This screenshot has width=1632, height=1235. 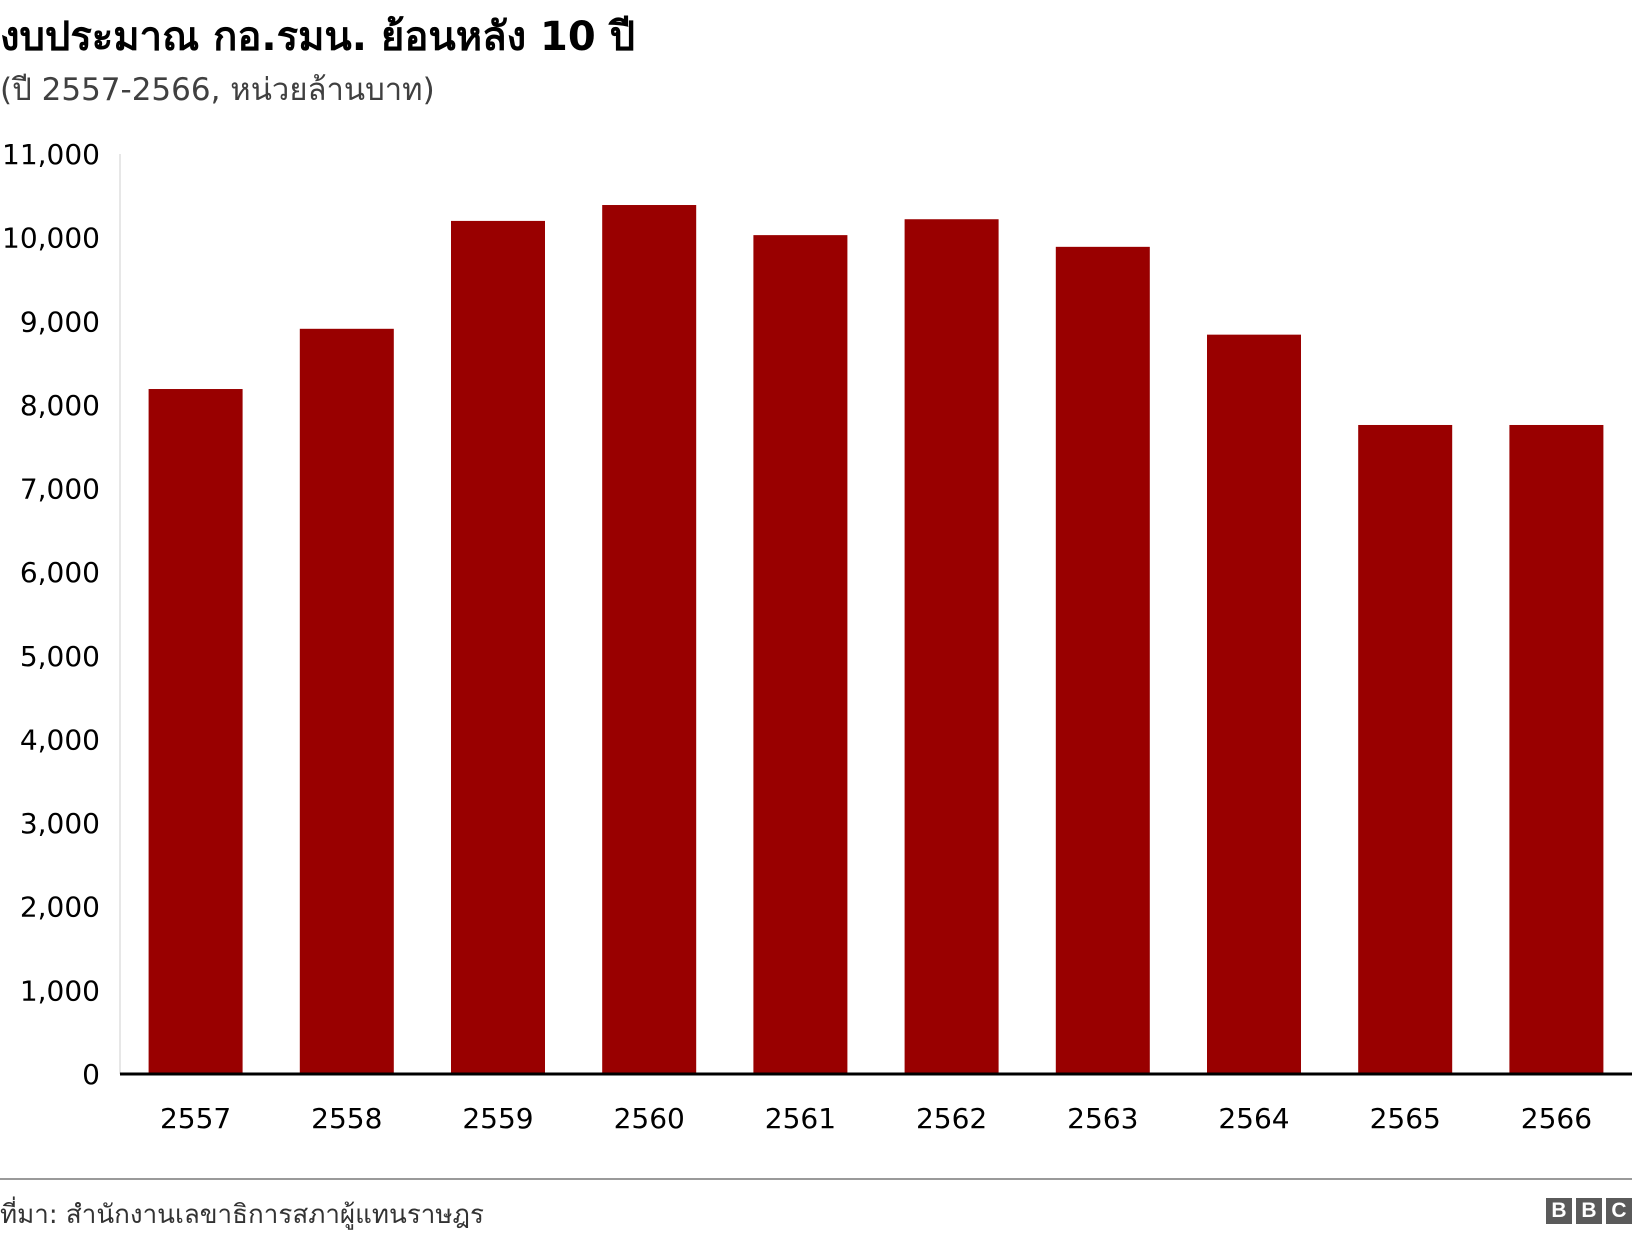 What do you see at coordinates (60, 907) in the screenshot?
I see `y-tick-label: 2,000` at bounding box center [60, 907].